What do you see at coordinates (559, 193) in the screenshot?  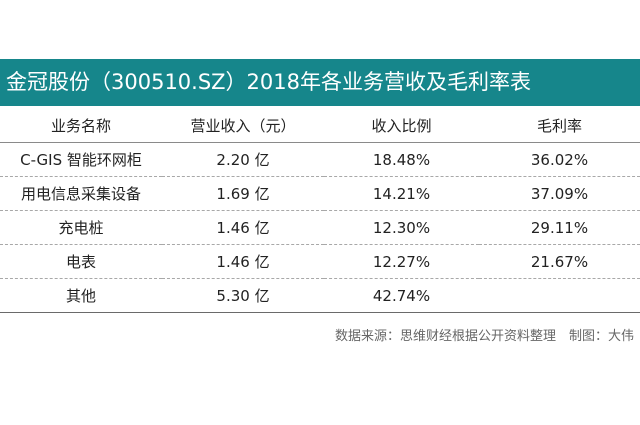 I see `cell-gross-margin: 37.09%` at bounding box center [559, 193].